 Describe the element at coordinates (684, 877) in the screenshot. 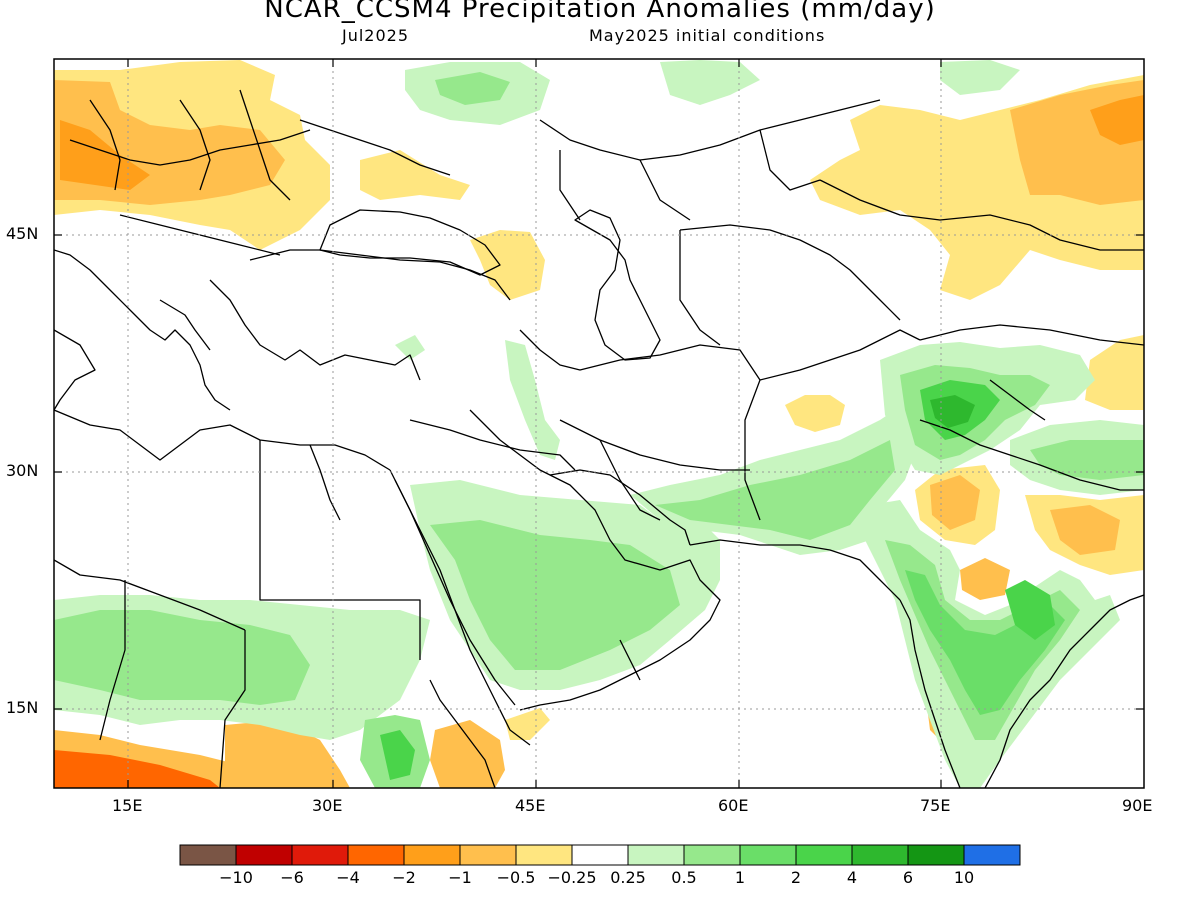

I see `colorbar-label: 0.5` at that location.